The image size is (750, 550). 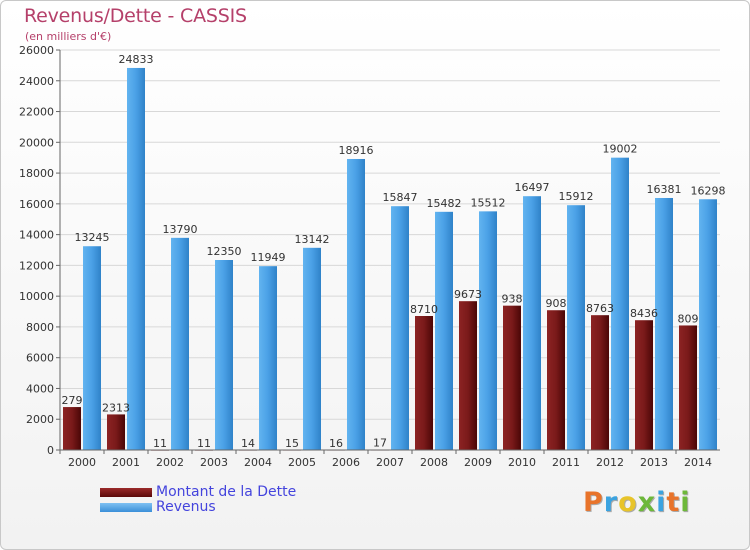 What do you see at coordinates (36, 265) in the screenshot?
I see `y-tick-label: 12000` at bounding box center [36, 265].